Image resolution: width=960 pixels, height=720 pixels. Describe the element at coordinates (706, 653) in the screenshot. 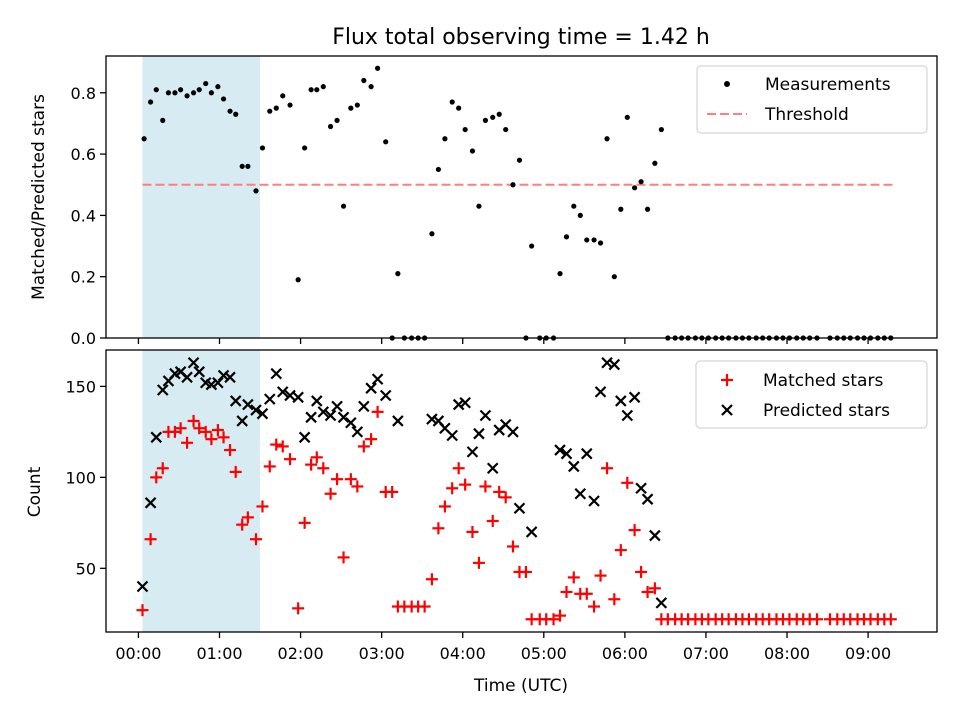

I see `x-tick-label: 07:00` at that location.